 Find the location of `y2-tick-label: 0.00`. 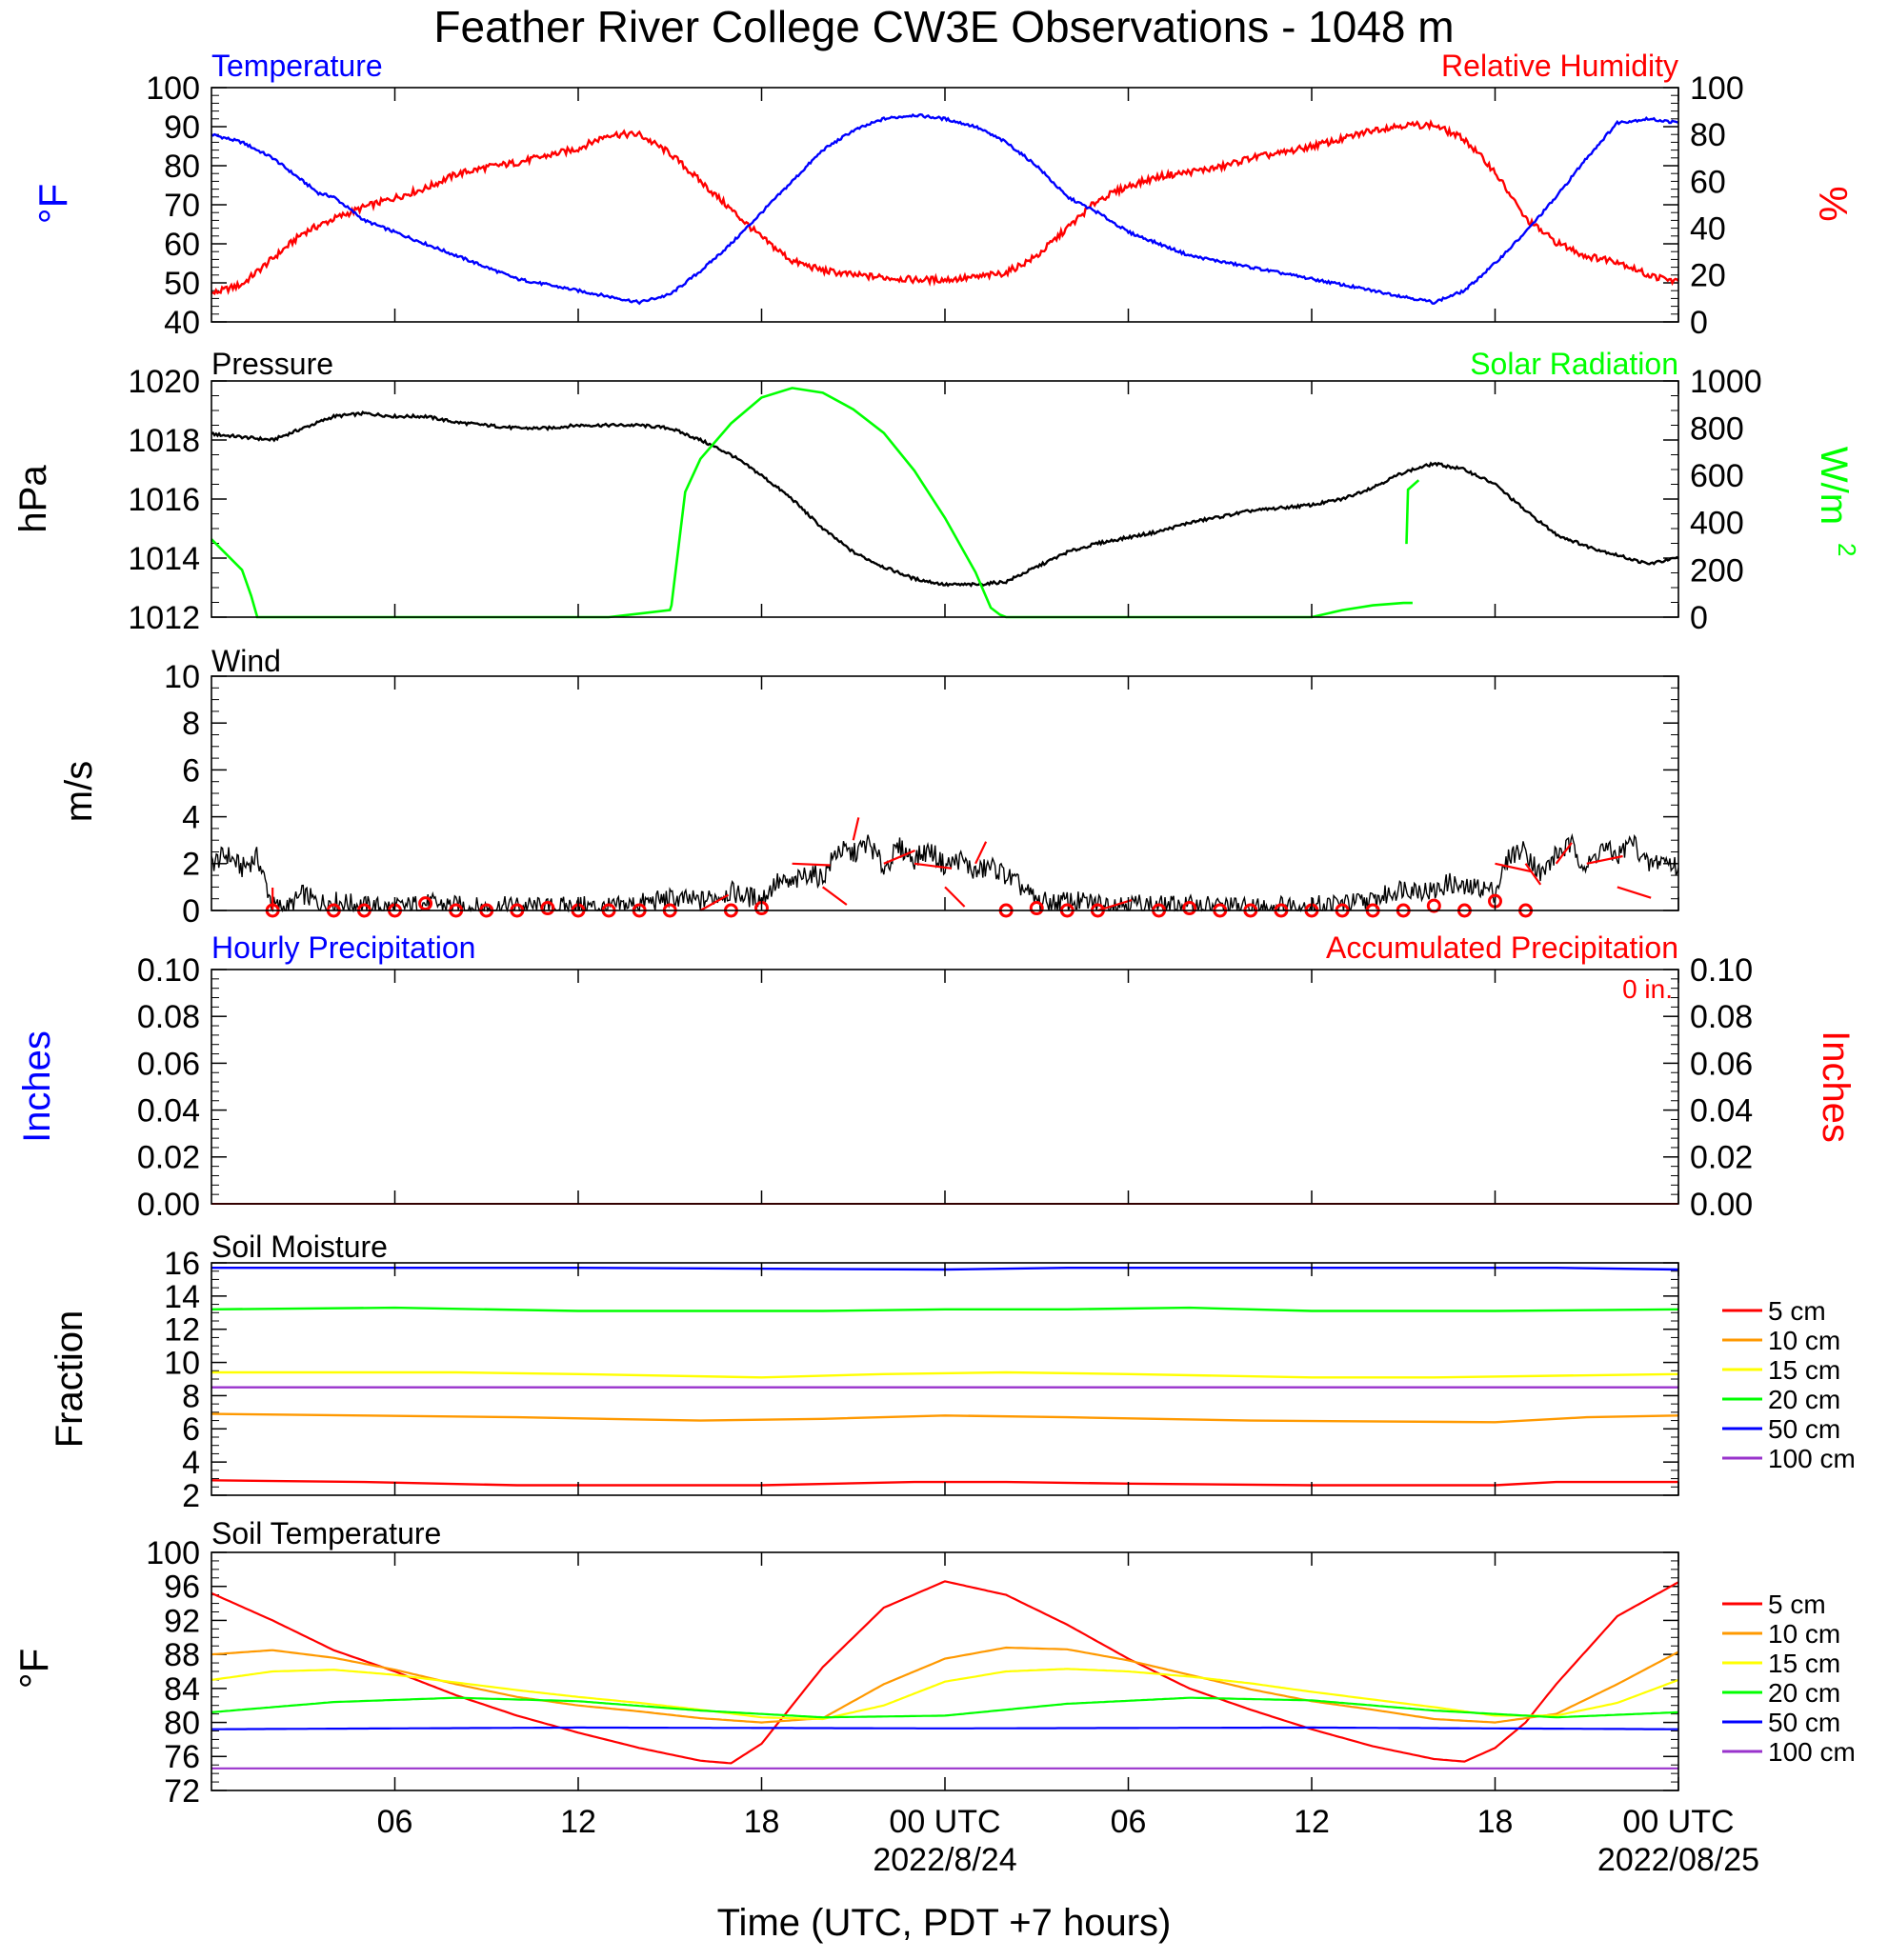

y2-tick-label: 0.00 is located at coordinates (1721, 1205).